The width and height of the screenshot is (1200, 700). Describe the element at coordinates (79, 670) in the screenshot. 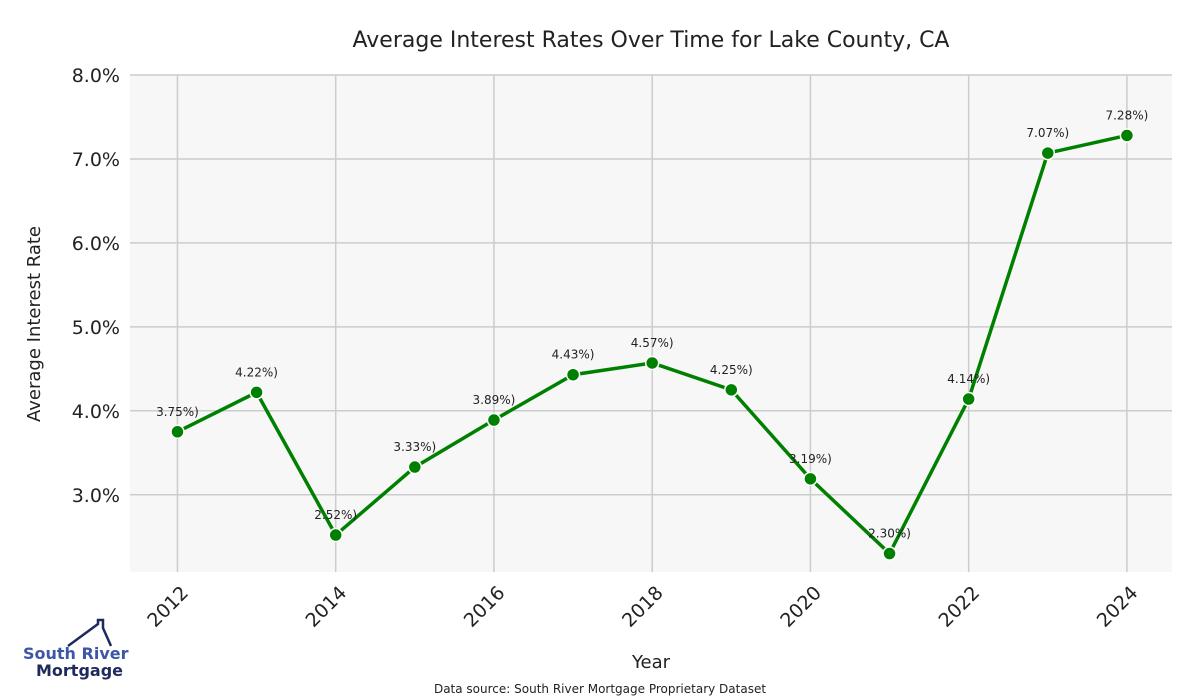

I see `logo-line2: Mortgage` at that location.